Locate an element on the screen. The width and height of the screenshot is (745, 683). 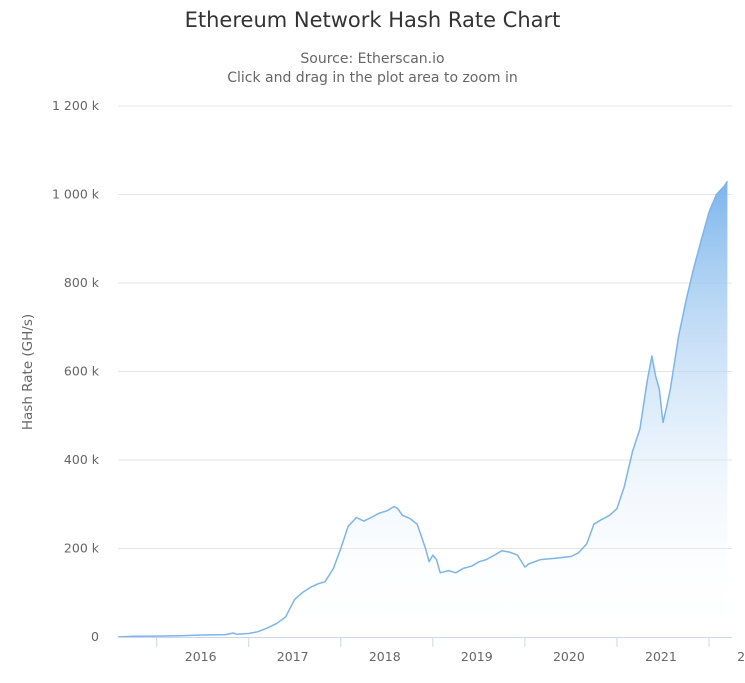
x-tick-label: 2016 is located at coordinates (201, 656).